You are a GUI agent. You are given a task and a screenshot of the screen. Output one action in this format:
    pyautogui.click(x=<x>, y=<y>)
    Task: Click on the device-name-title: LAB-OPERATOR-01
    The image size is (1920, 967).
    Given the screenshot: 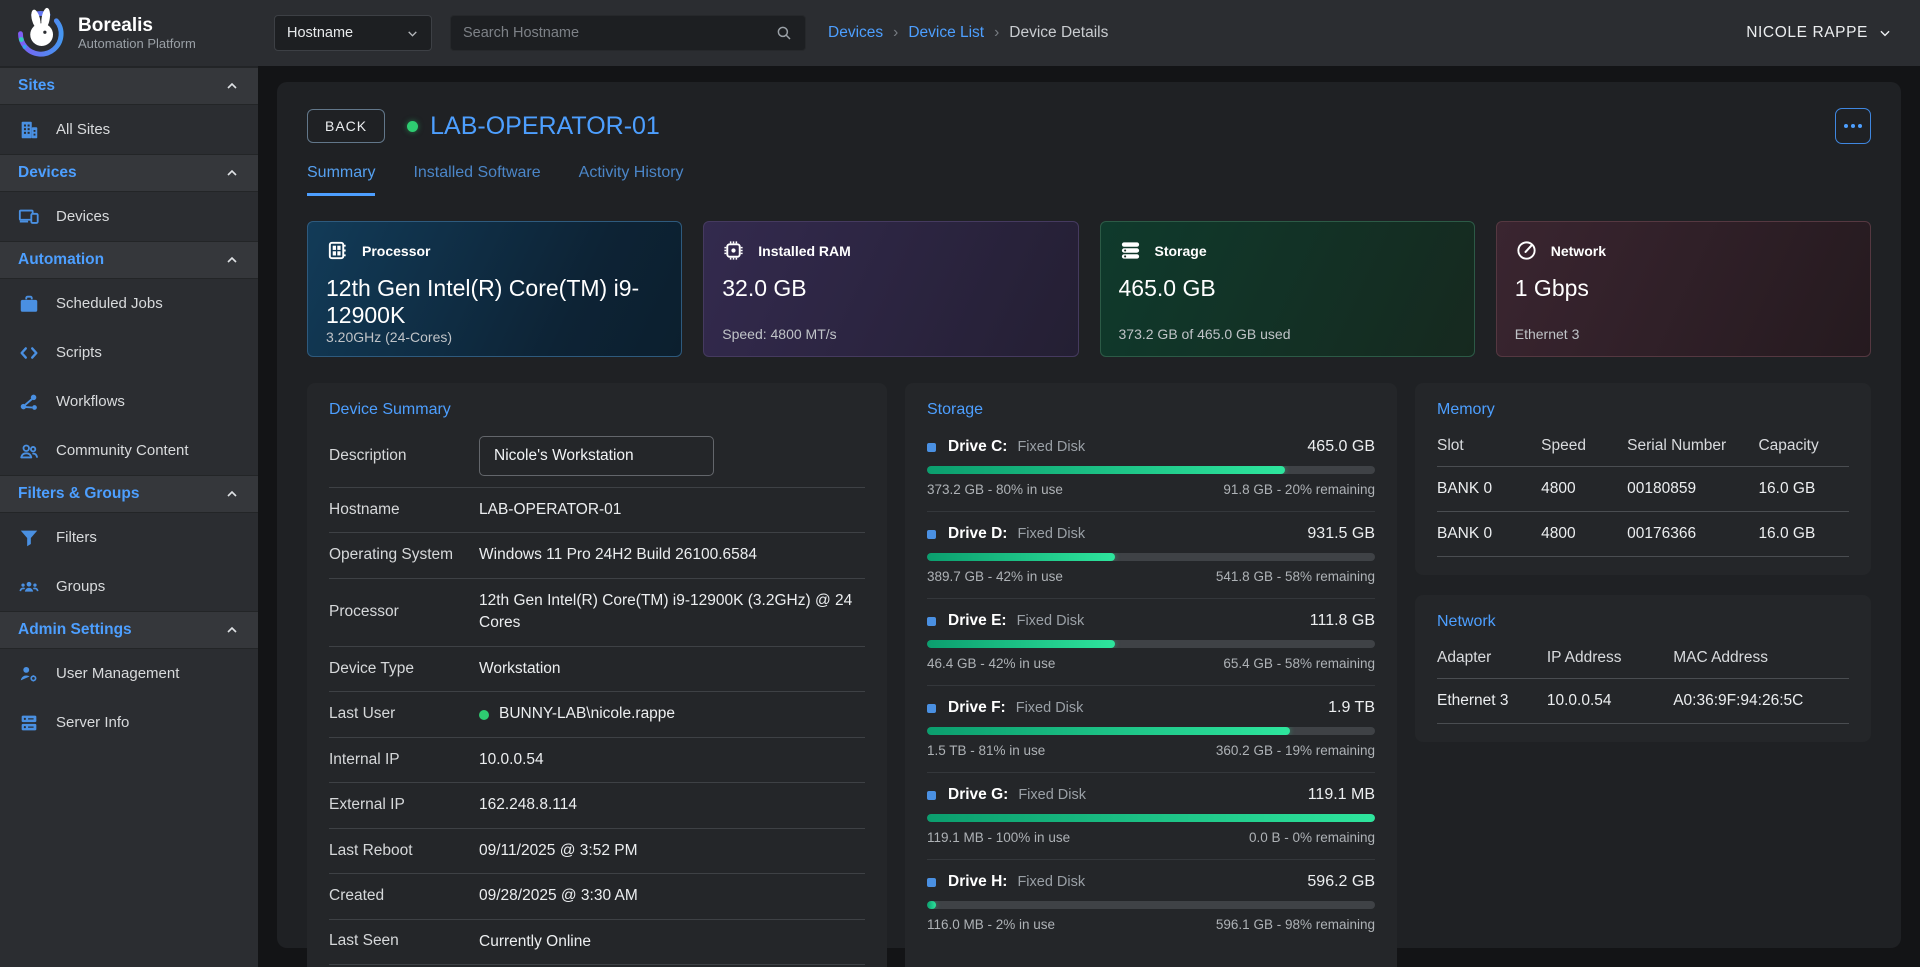 What is the action you would take?
    pyautogui.click(x=545, y=125)
    